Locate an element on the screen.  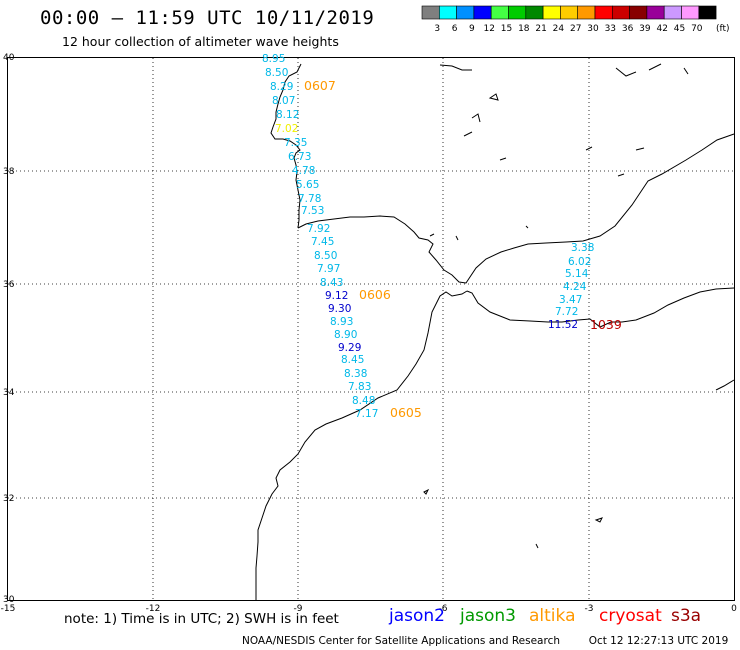
lon-tick-label: -6 is located at coordinates (443, 609).